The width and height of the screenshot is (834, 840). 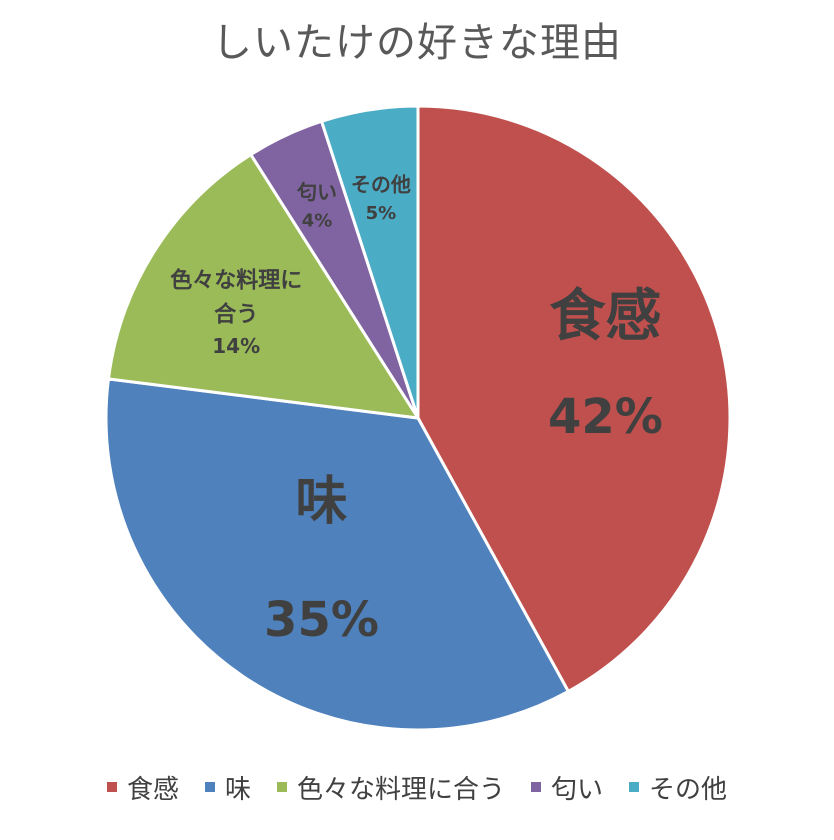 I want to click on slice-label-3-line-1: 色々な料理に, so click(x=236, y=281).